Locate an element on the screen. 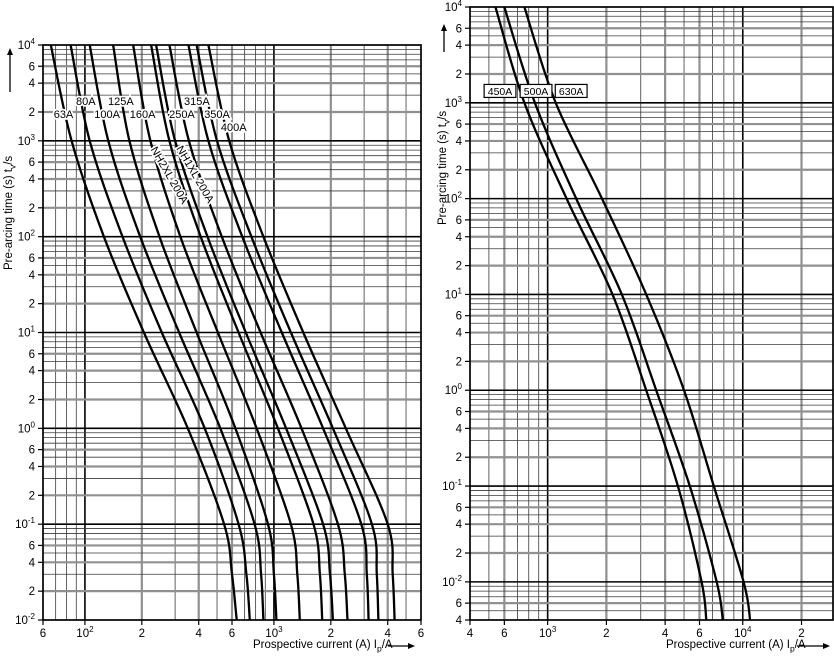 The width and height of the screenshot is (834, 657). left-x-axis-arrow-icon-head is located at coordinates (411, 646).